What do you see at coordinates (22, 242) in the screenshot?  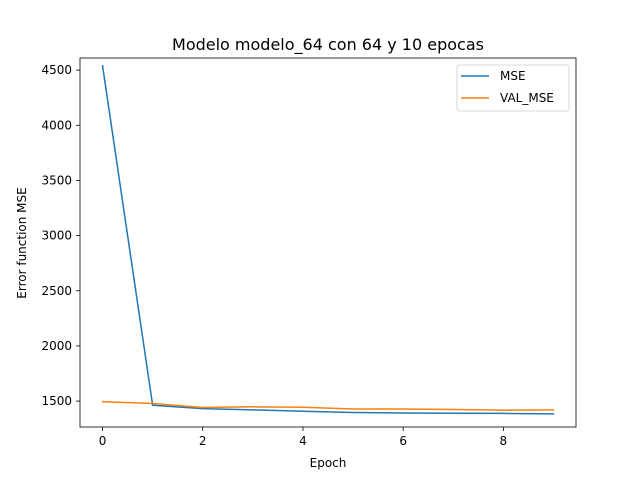 I see `y-axis-label: Error function MSE` at bounding box center [22, 242].